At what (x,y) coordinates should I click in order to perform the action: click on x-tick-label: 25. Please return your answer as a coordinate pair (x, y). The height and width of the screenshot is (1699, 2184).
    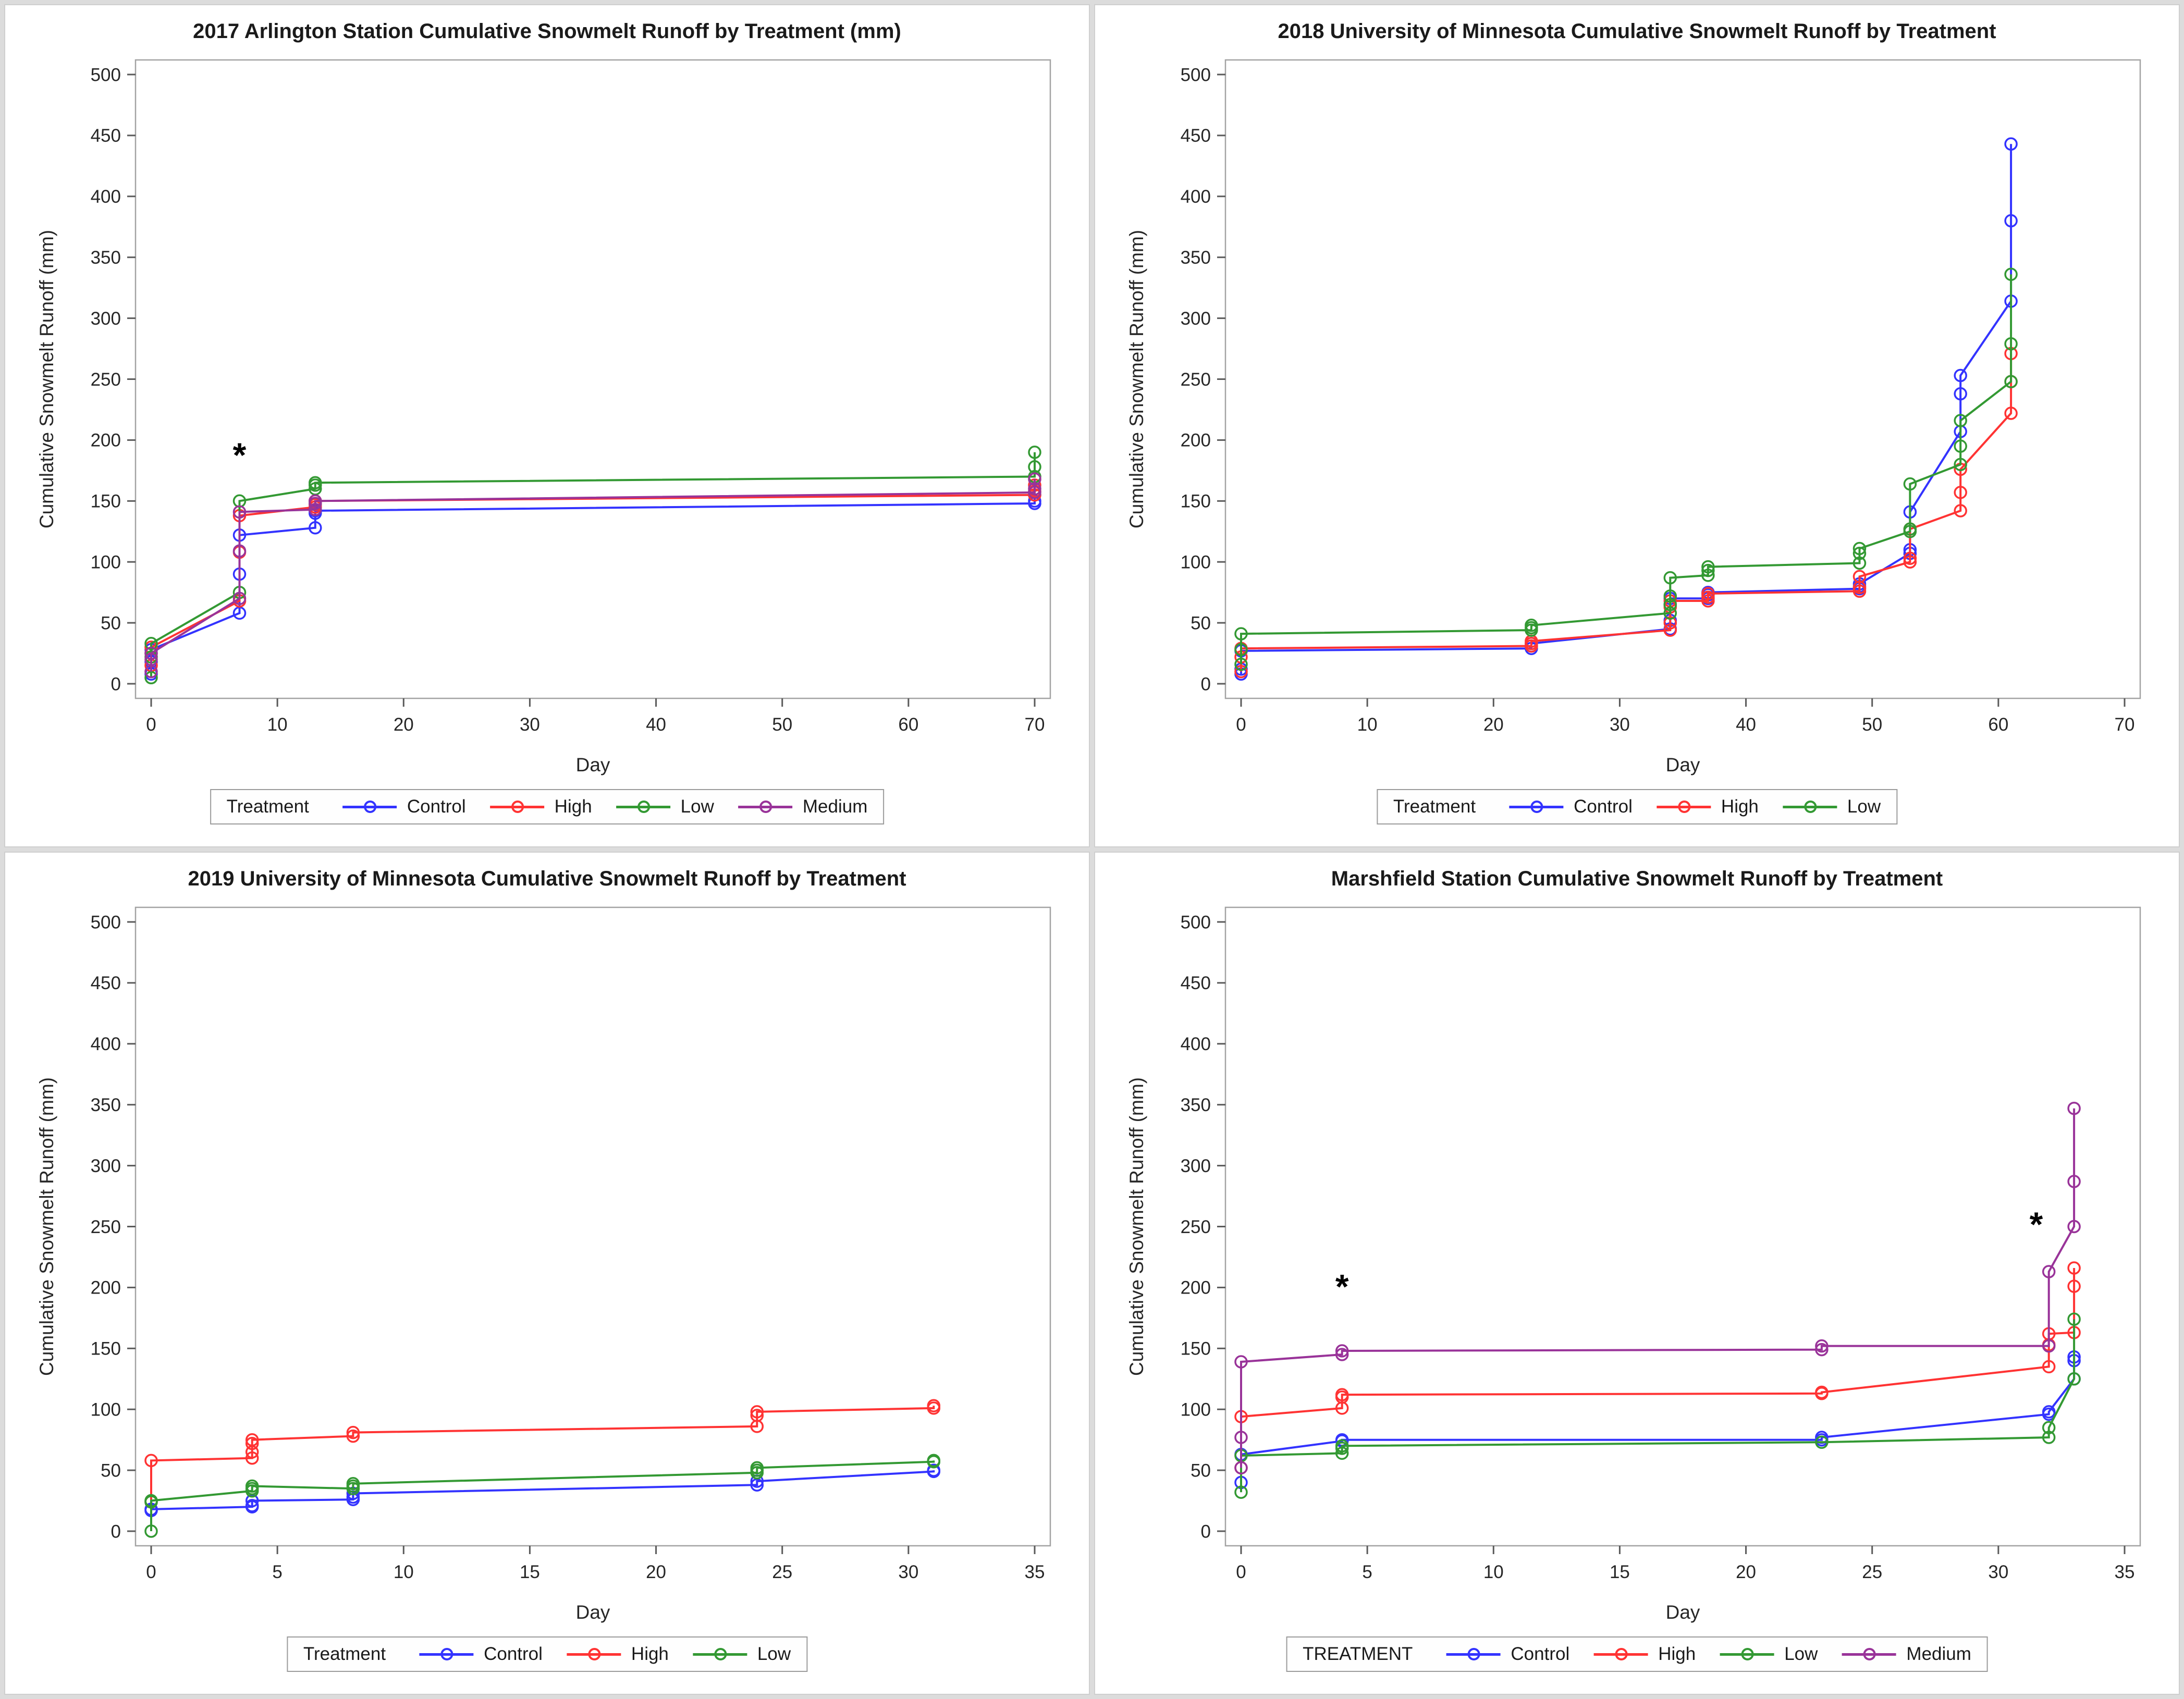
    Looking at the image, I should click on (1872, 1572).